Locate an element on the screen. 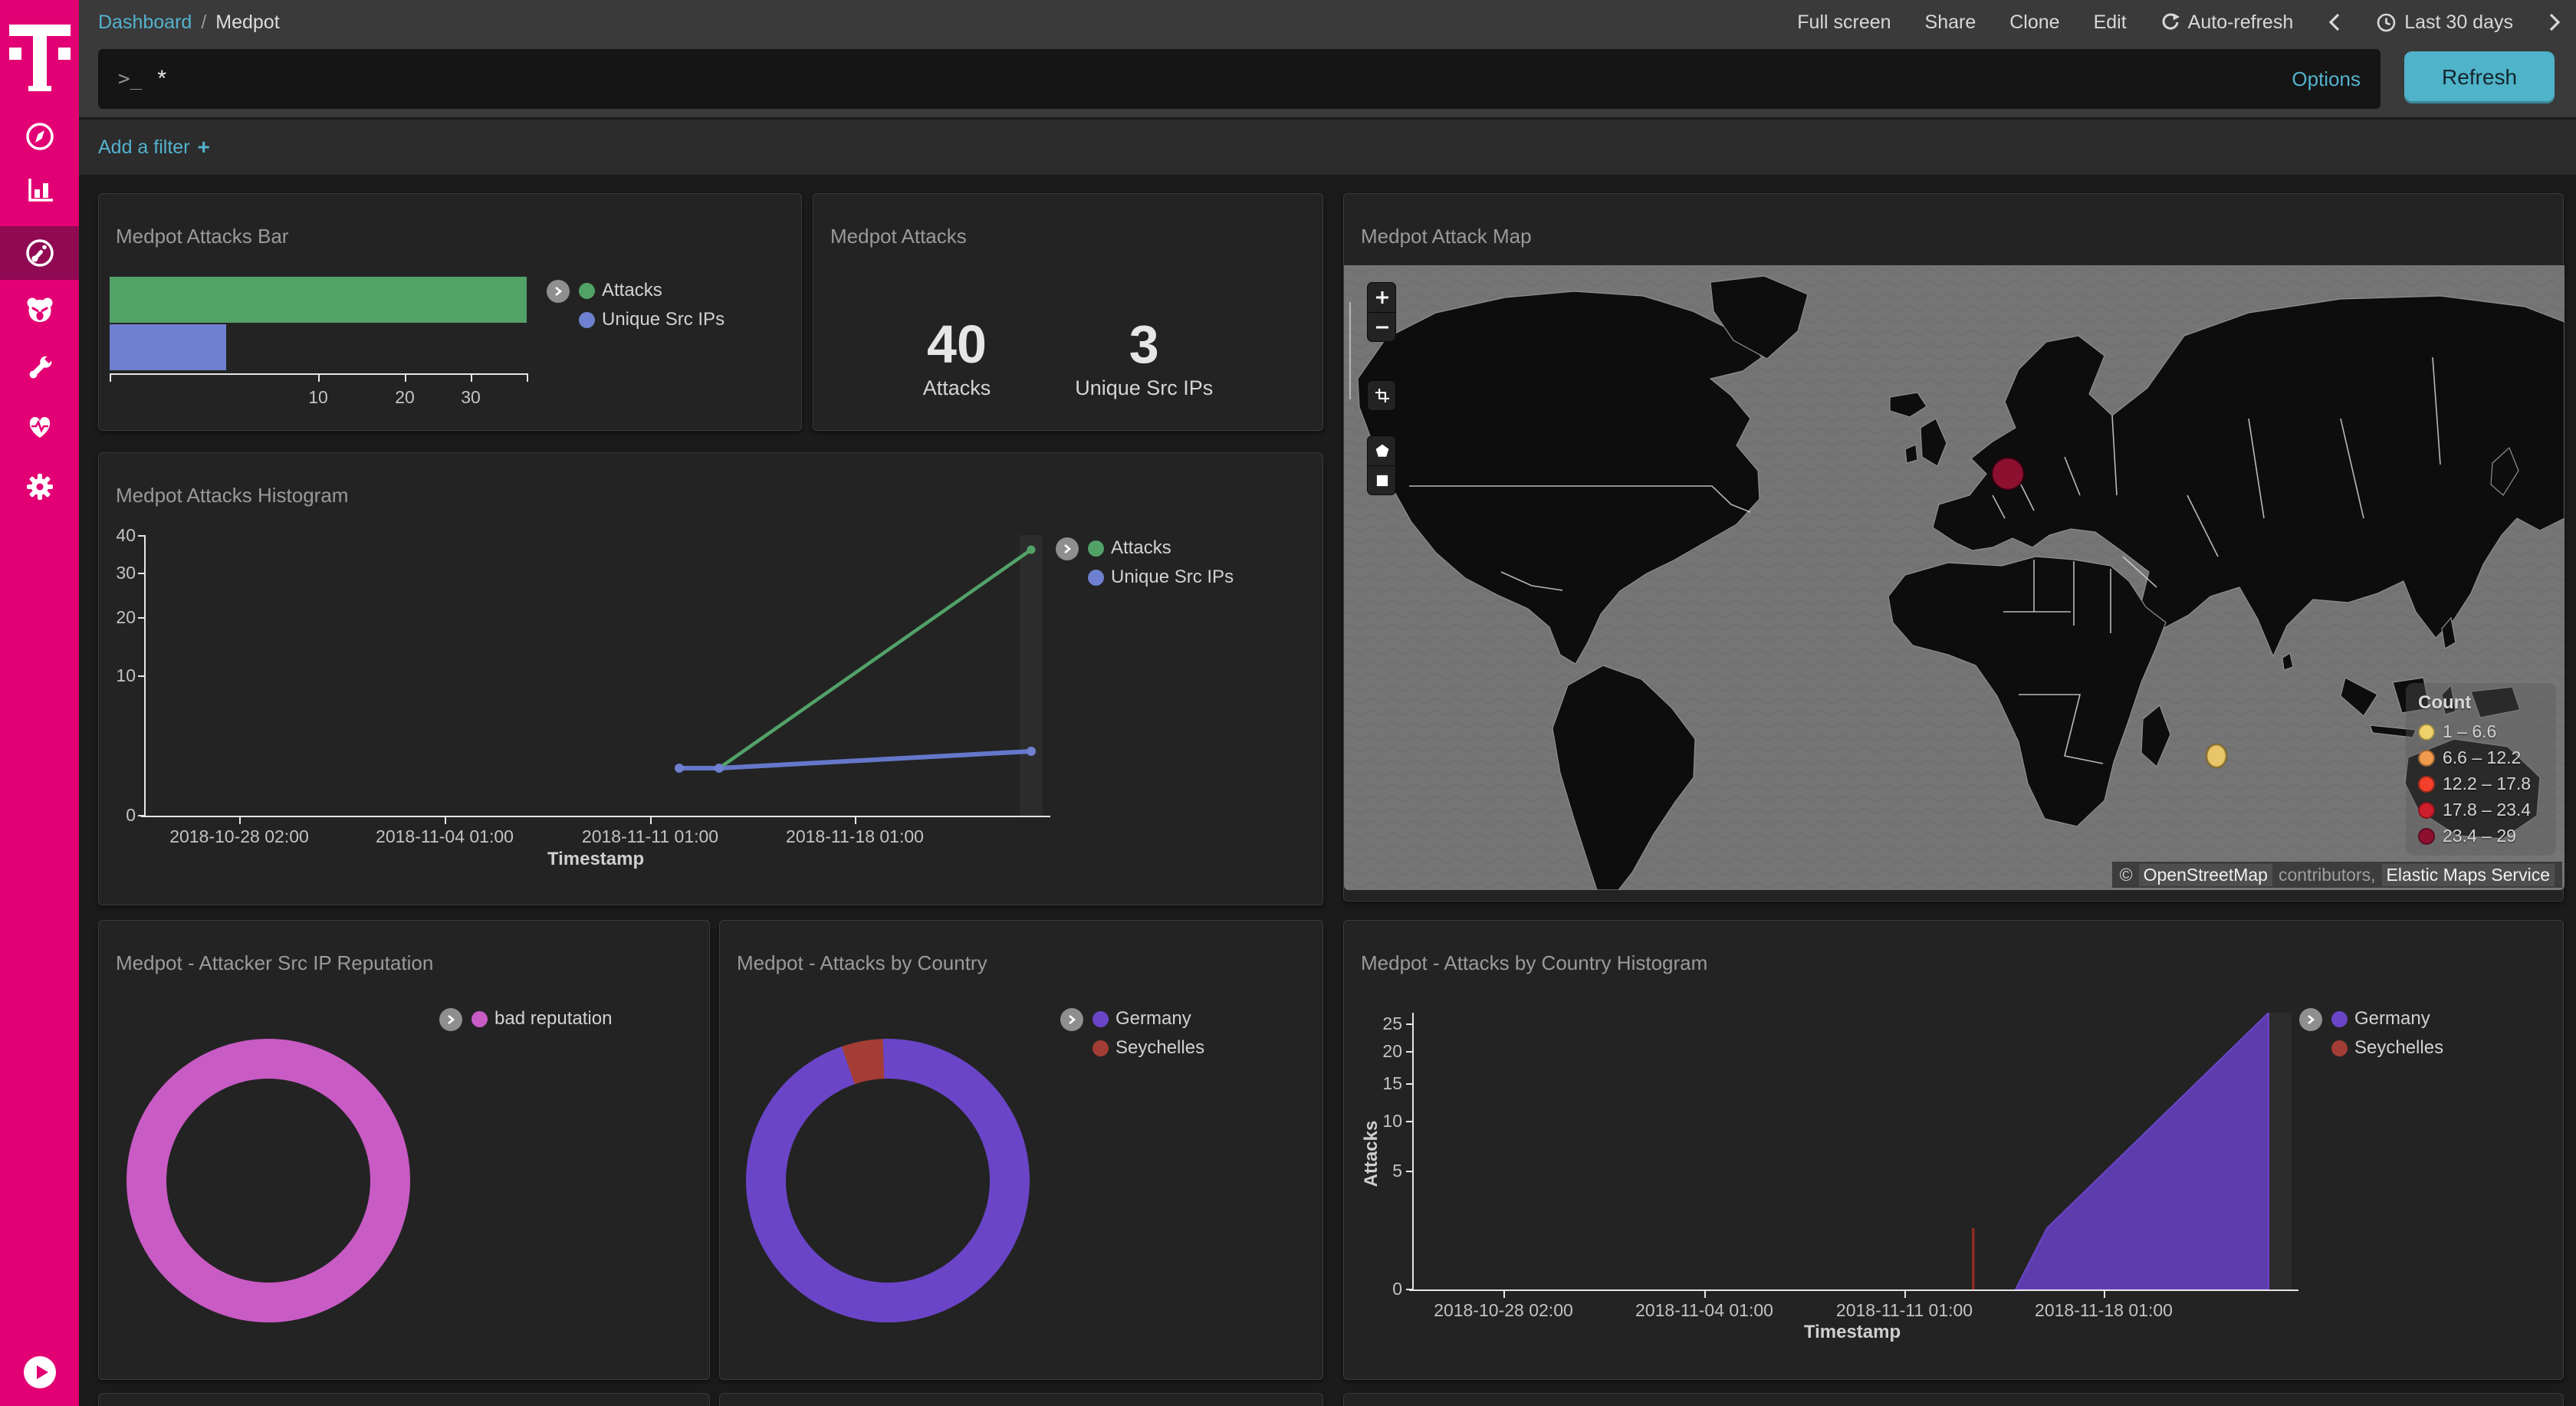 The height and width of the screenshot is (1406, 2576). time-forward-button is located at coordinates (2554, 22).